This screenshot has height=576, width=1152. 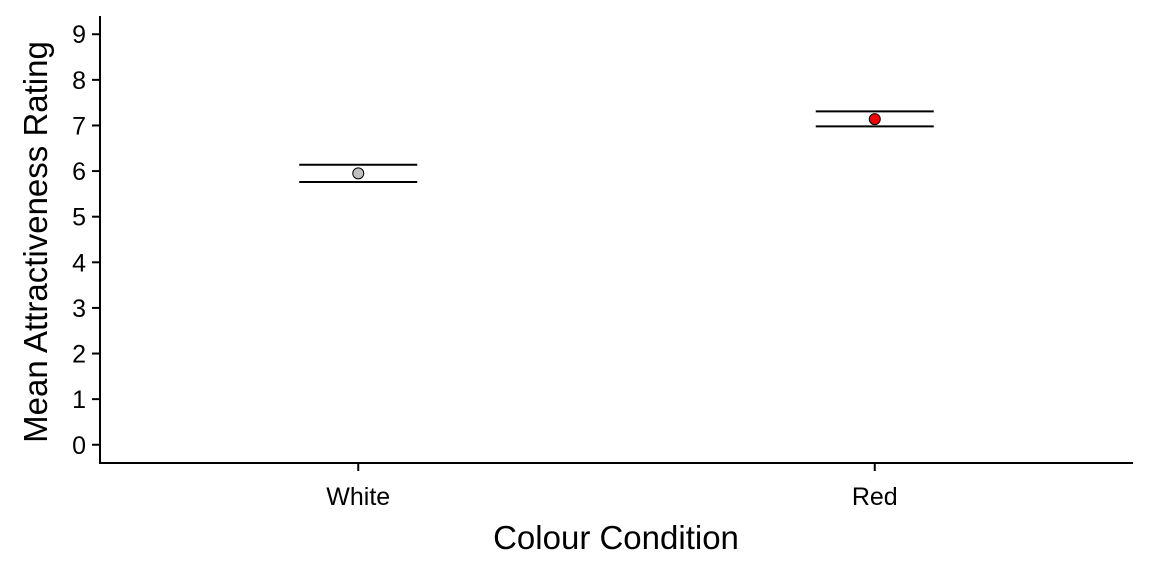 What do you see at coordinates (79, 218) in the screenshot?
I see `y-tick-label: 5` at bounding box center [79, 218].